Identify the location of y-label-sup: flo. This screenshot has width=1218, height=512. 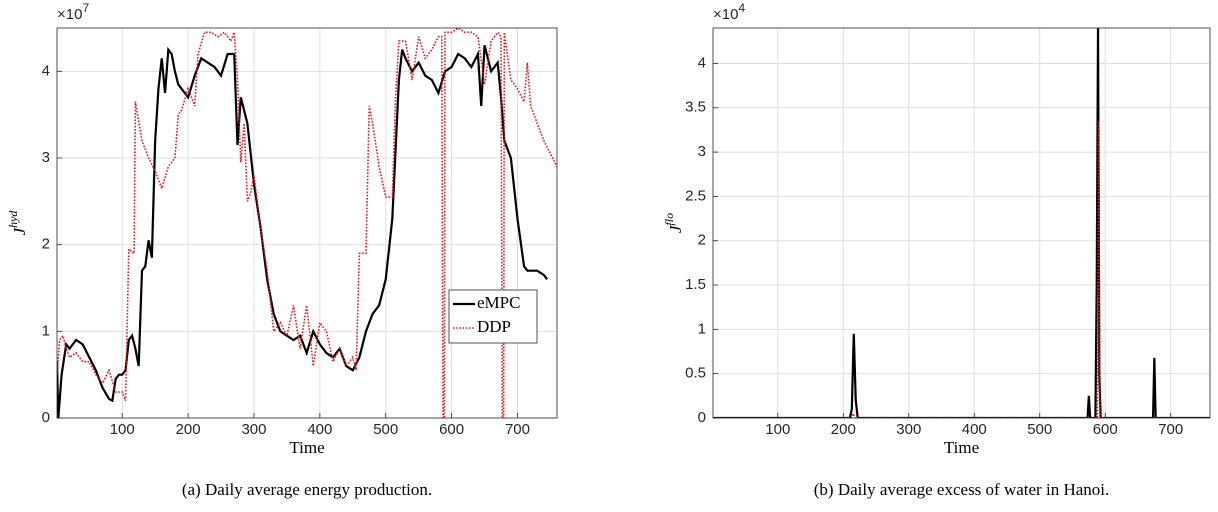
(669, 219).